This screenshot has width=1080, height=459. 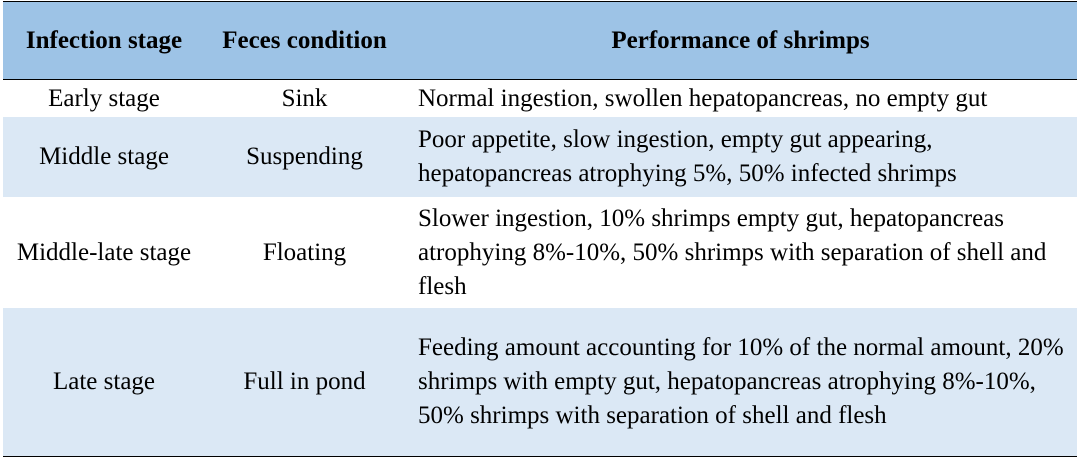 What do you see at coordinates (304, 98) in the screenshot?
I see `cell-feces-condition: Sink` at bounding box center [304, 98].